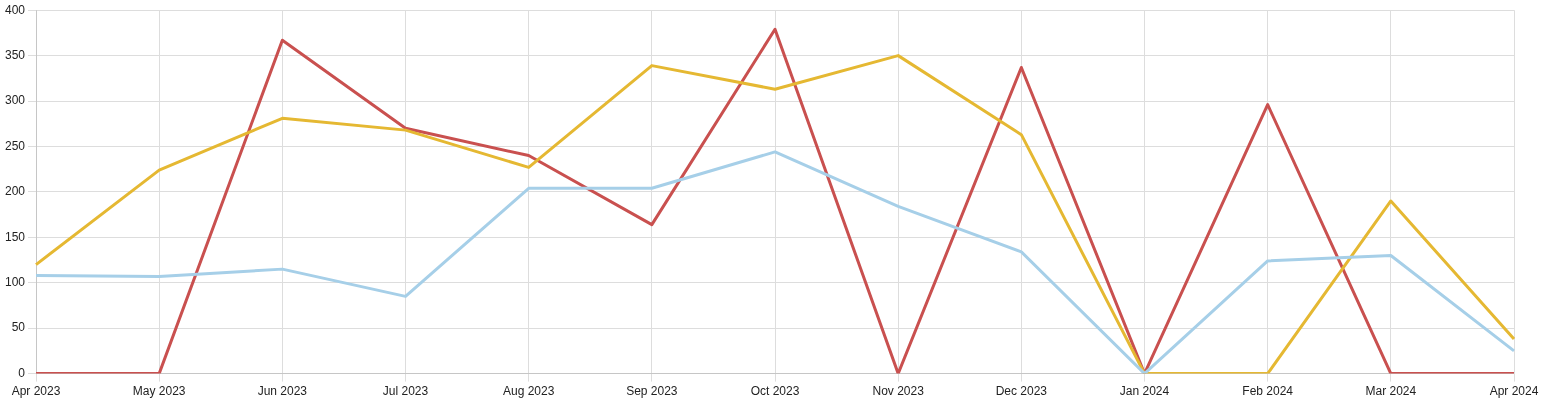  What do you see at coordinates (15, 100) in the screenshot?
I see `y-tick-label: 300` at bounding box center [15, 100].